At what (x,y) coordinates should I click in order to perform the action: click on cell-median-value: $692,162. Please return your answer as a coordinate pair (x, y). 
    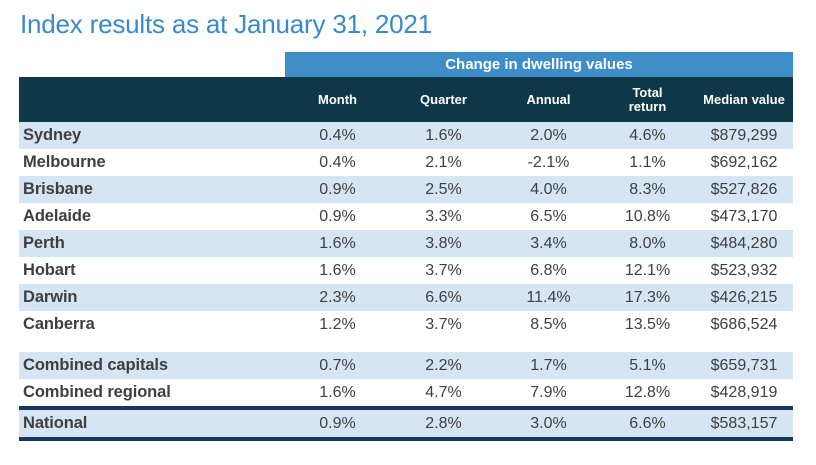
    Looking at the image, I should click on (744, 162).